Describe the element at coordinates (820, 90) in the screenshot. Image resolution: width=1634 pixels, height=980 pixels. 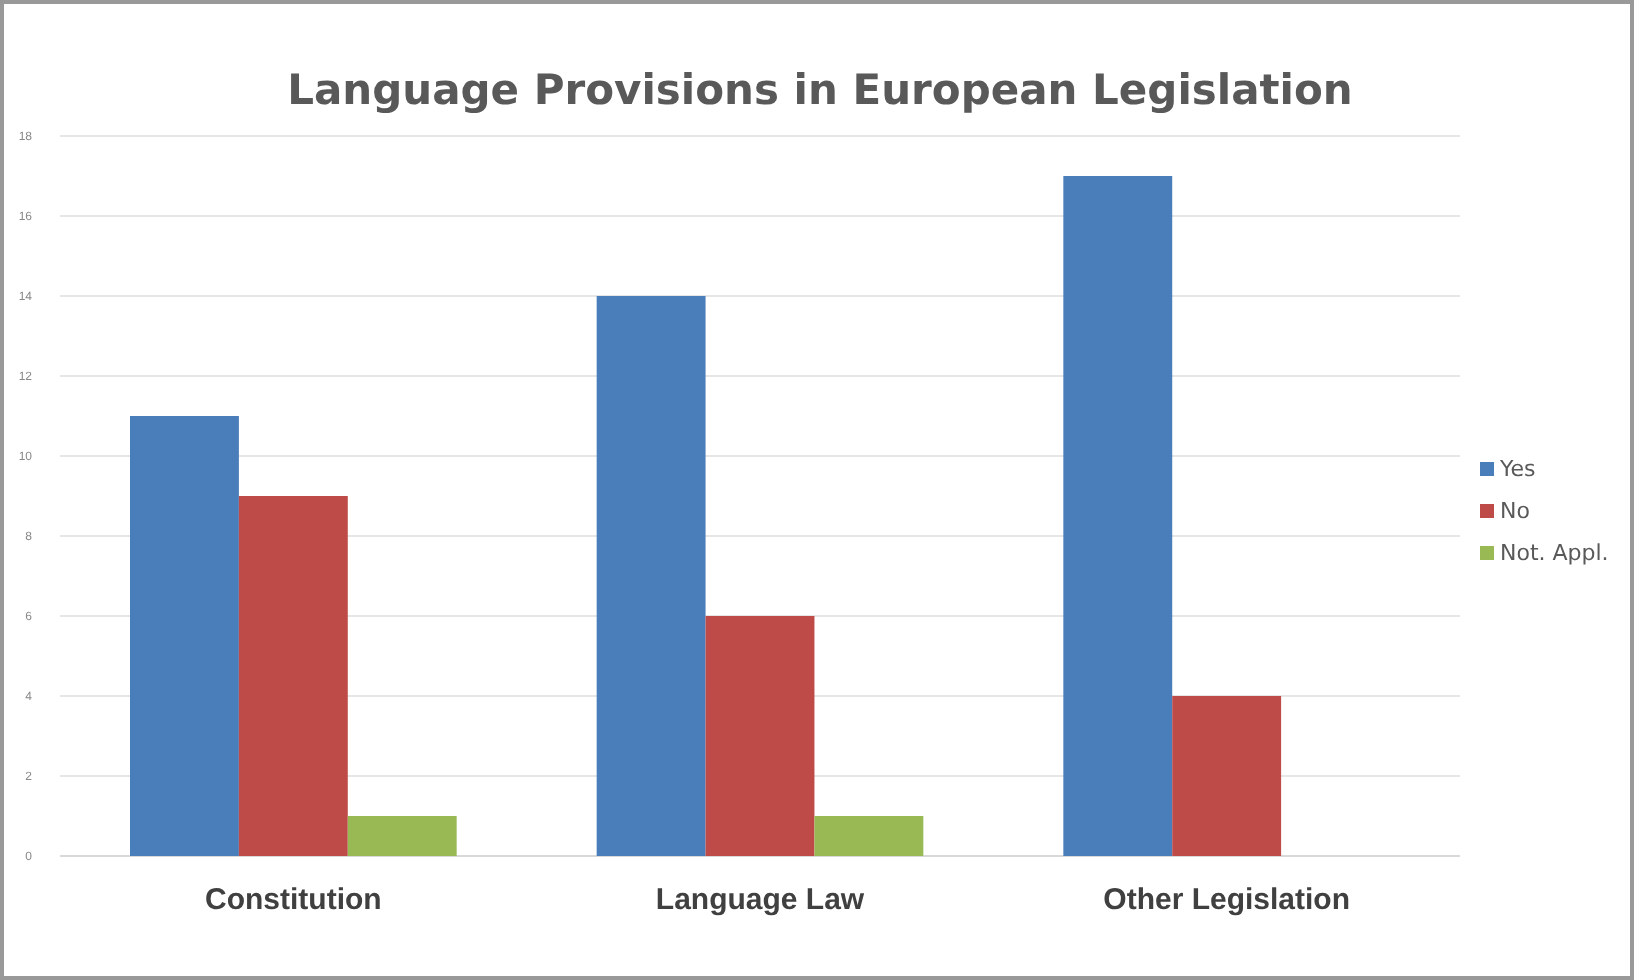
I see `chart-title: Language Provisions in European Legislation` at that location.